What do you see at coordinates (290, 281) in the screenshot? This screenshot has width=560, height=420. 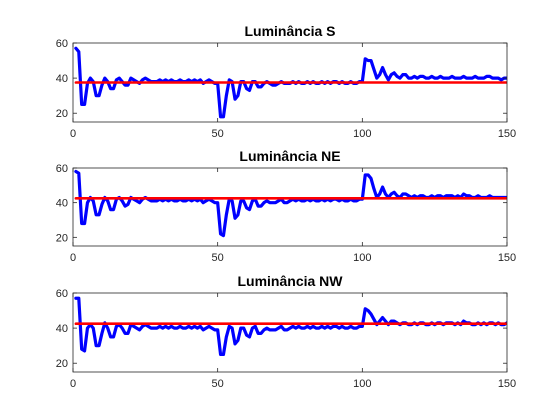 I see `subplot-title: Luminância NW` at bounding box center [290, 281].